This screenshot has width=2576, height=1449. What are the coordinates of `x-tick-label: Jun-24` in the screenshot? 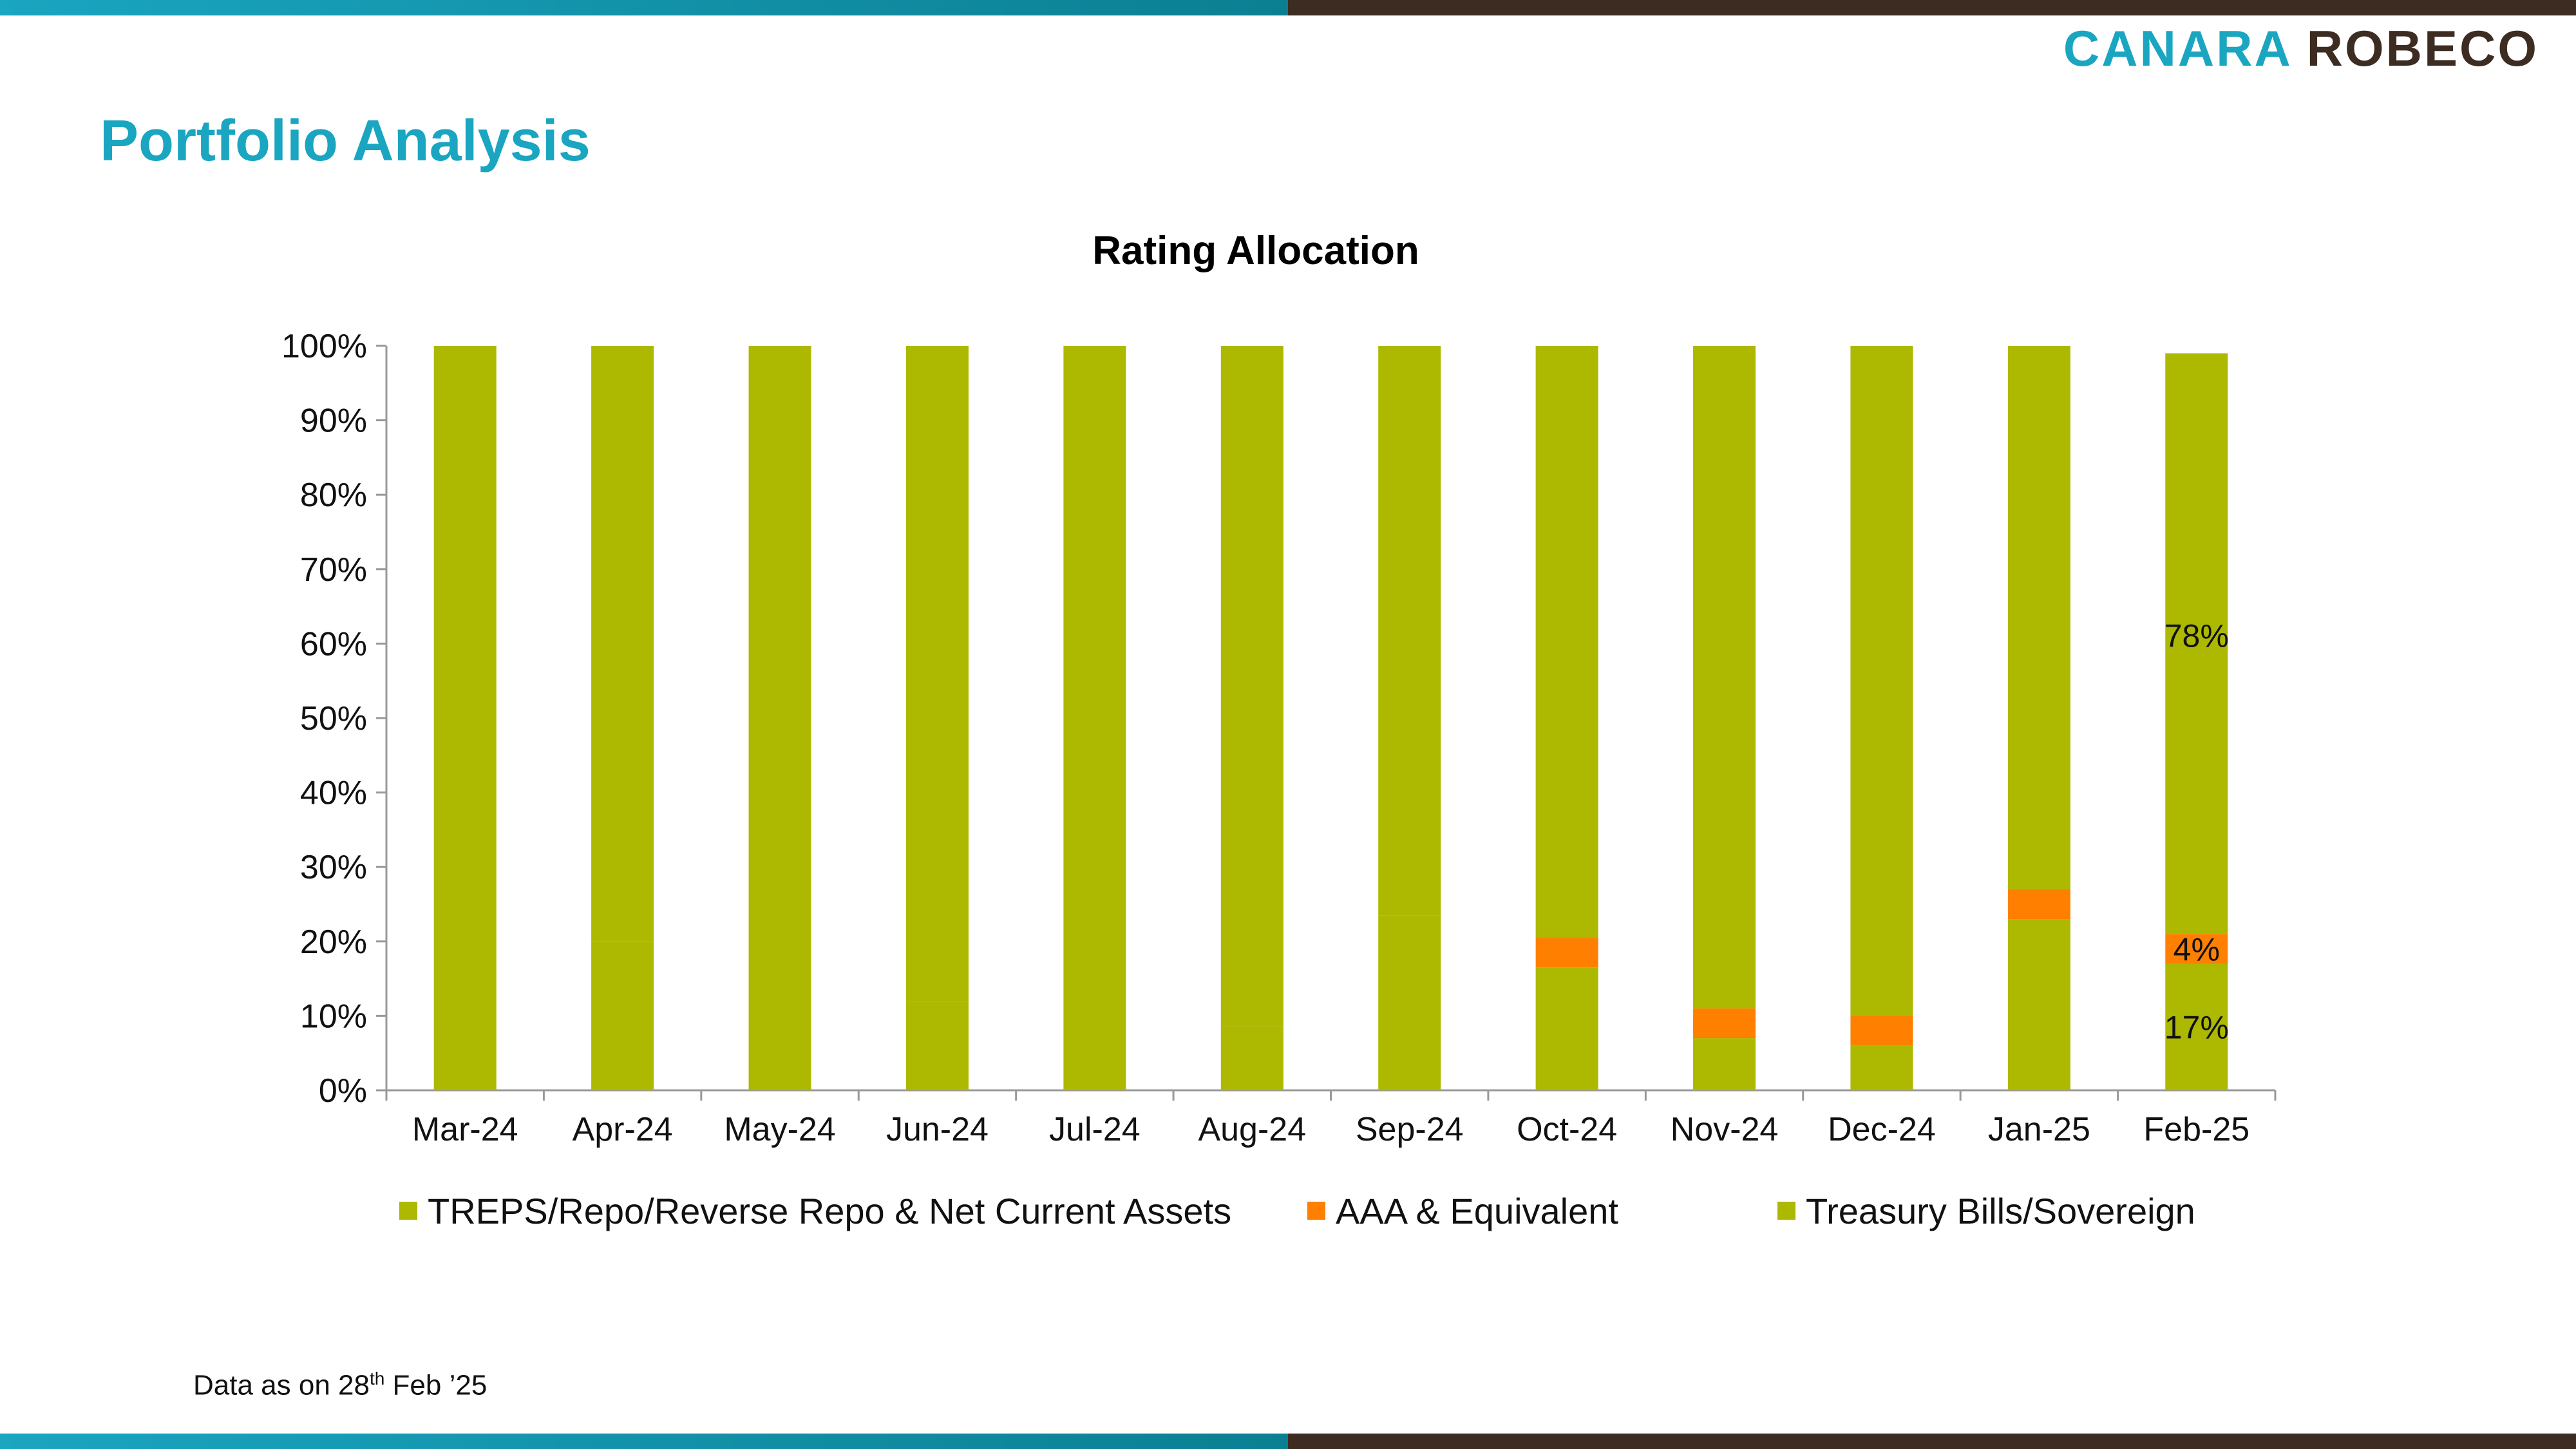 It's located at (938, 1129).